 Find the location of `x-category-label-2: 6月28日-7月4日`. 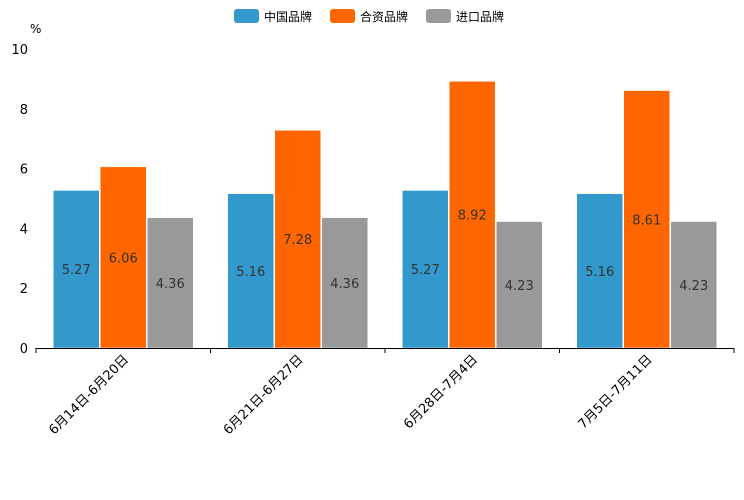

x-category-label-2: 6月28日-7月4日 is located at coordinates (441, 392).